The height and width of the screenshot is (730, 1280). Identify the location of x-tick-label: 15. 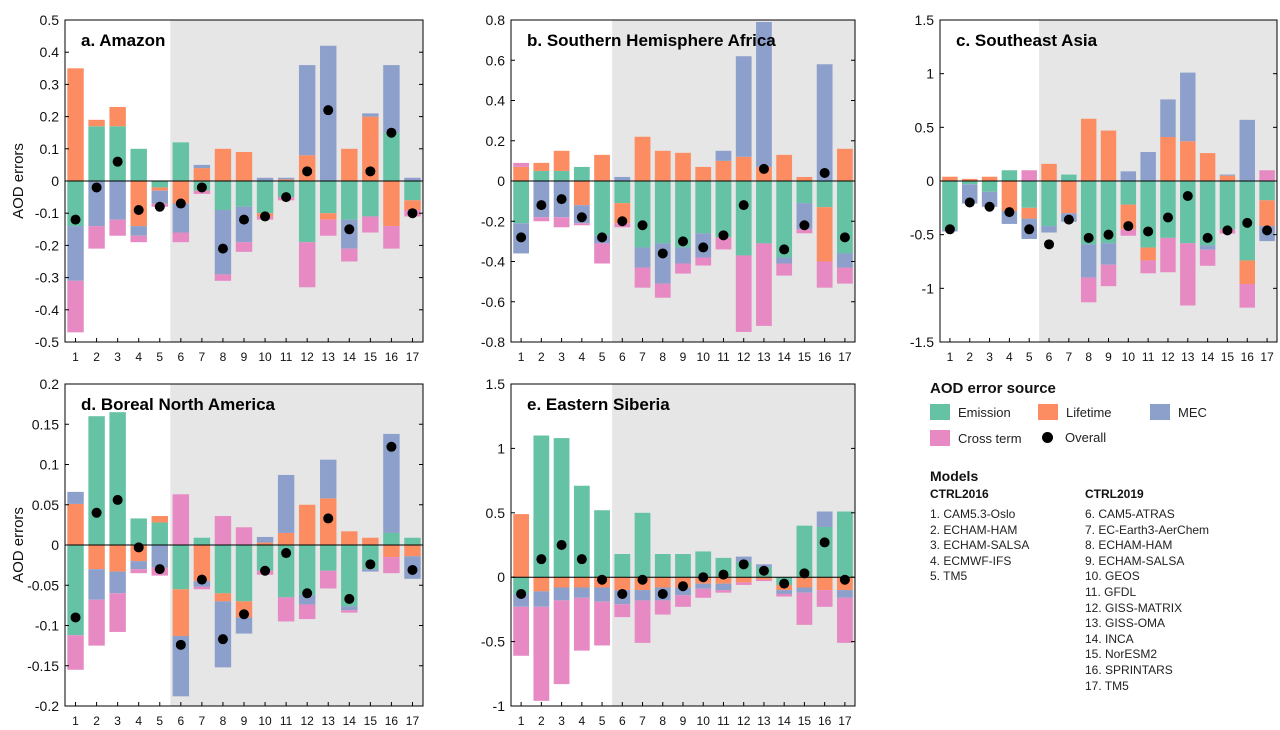
(371, 721).